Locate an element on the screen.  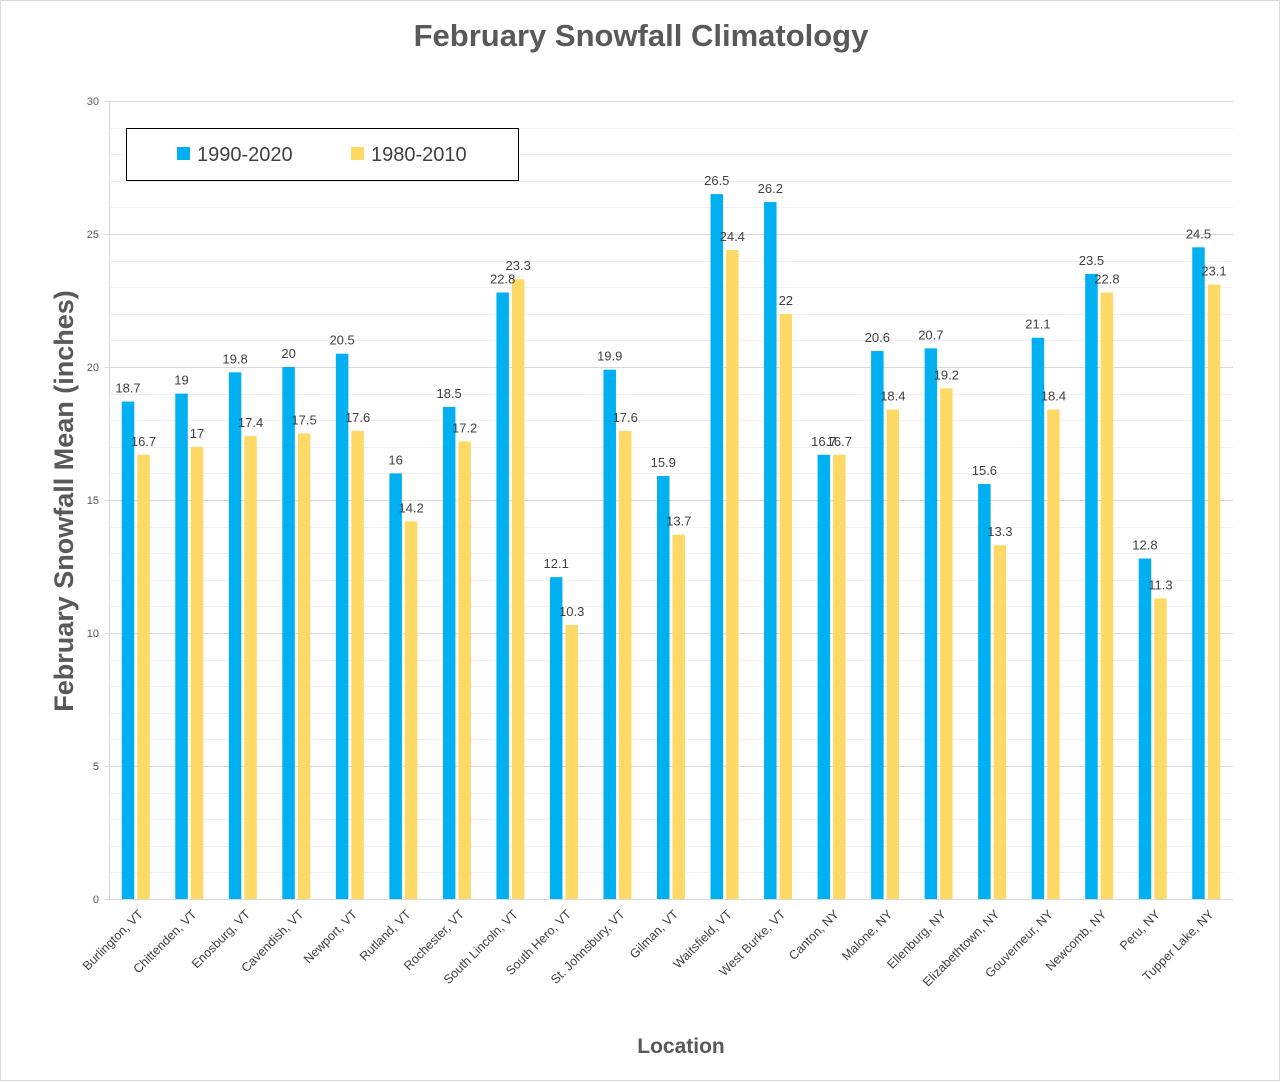
data-label-1990-2020: 22.8 is located at coordinates (502, 279).